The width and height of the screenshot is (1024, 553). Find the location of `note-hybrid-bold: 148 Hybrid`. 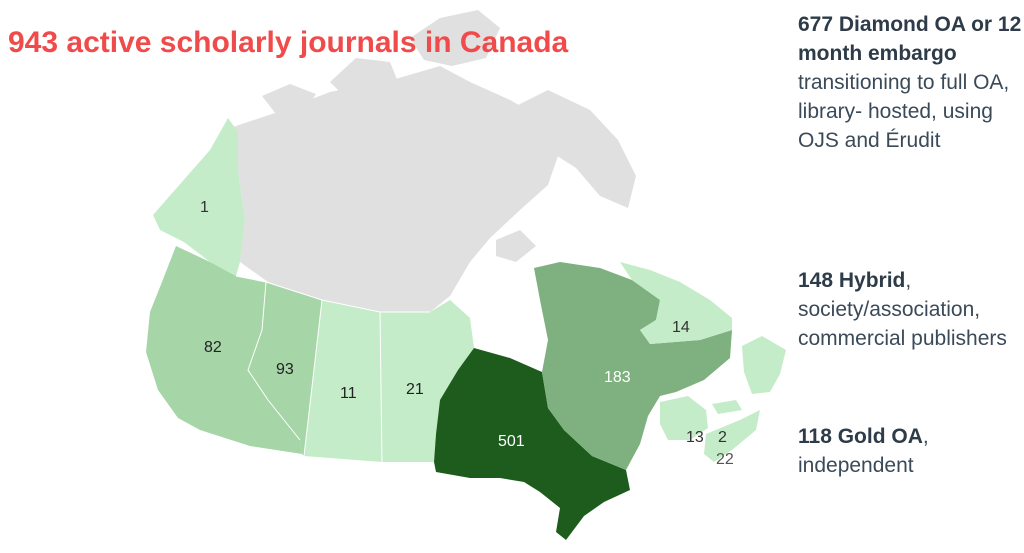

note-hybrid-bold: 148 Hybrid is located at coordinates (852, 280).